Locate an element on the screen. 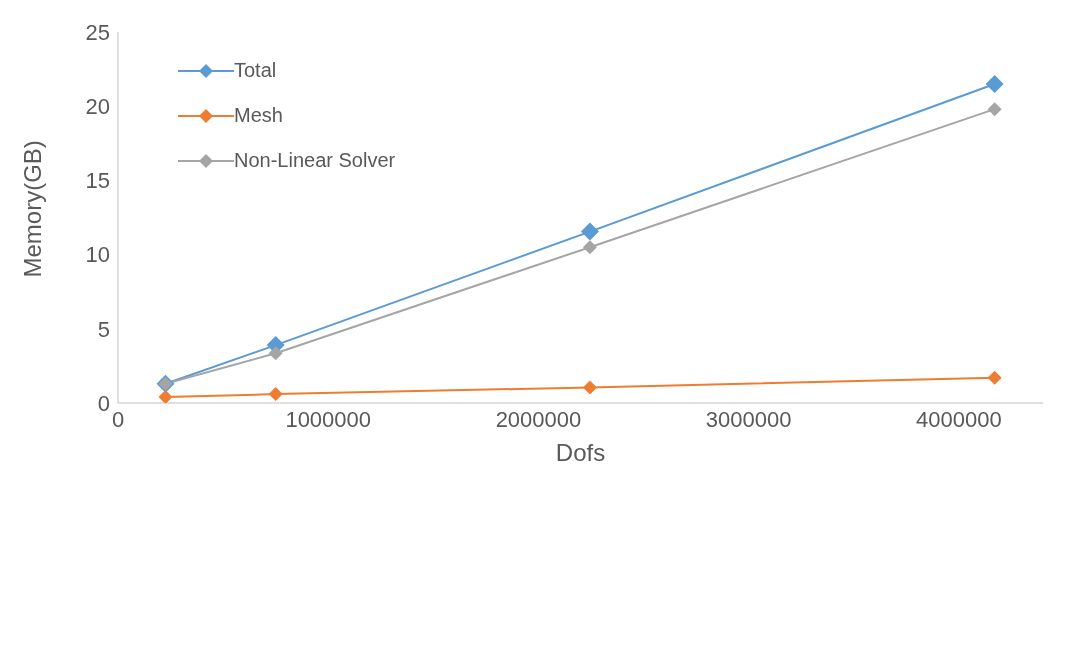 The image size is (1085, 650). y-tick-label: 5 is located at coordinates (103, 329).